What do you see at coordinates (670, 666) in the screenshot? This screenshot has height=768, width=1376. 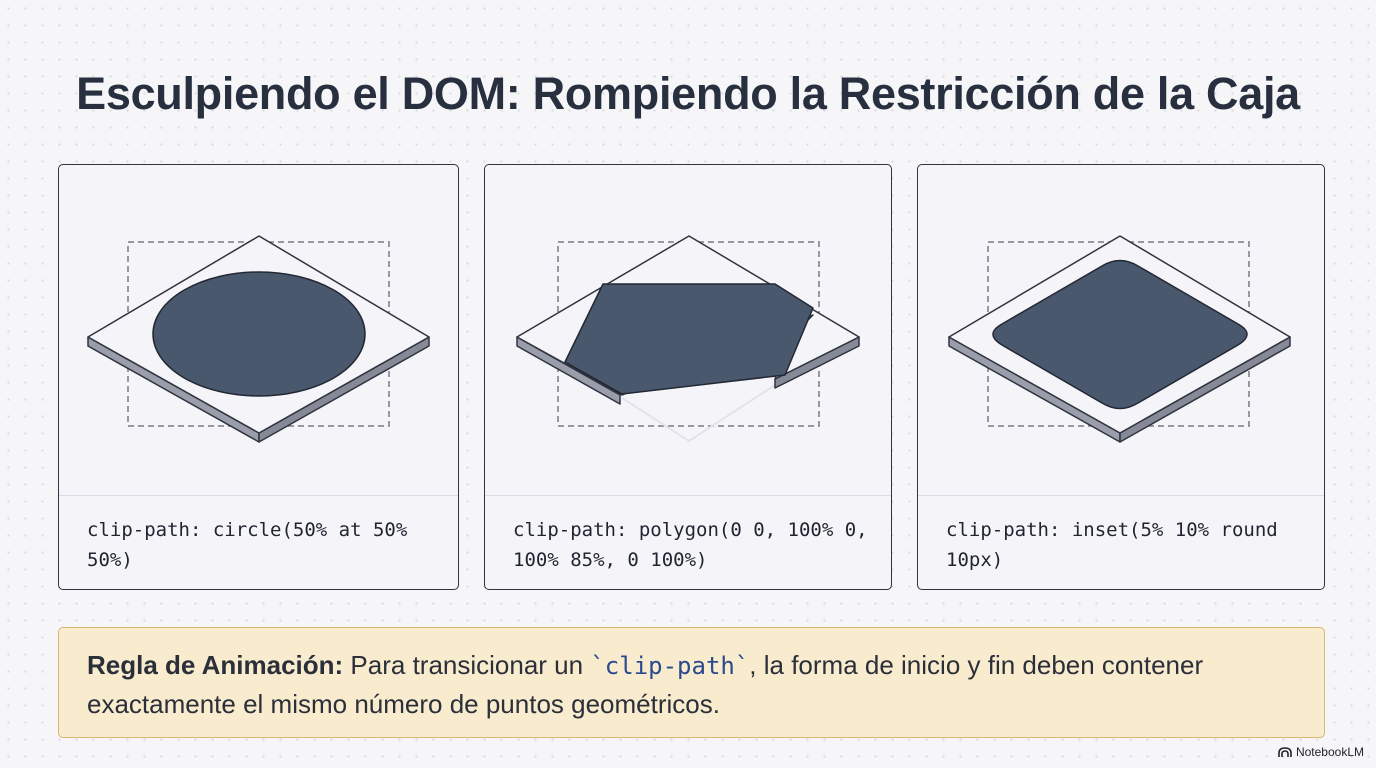 I see `rule-code: `clip-path`` at bounding box center [670, 666].